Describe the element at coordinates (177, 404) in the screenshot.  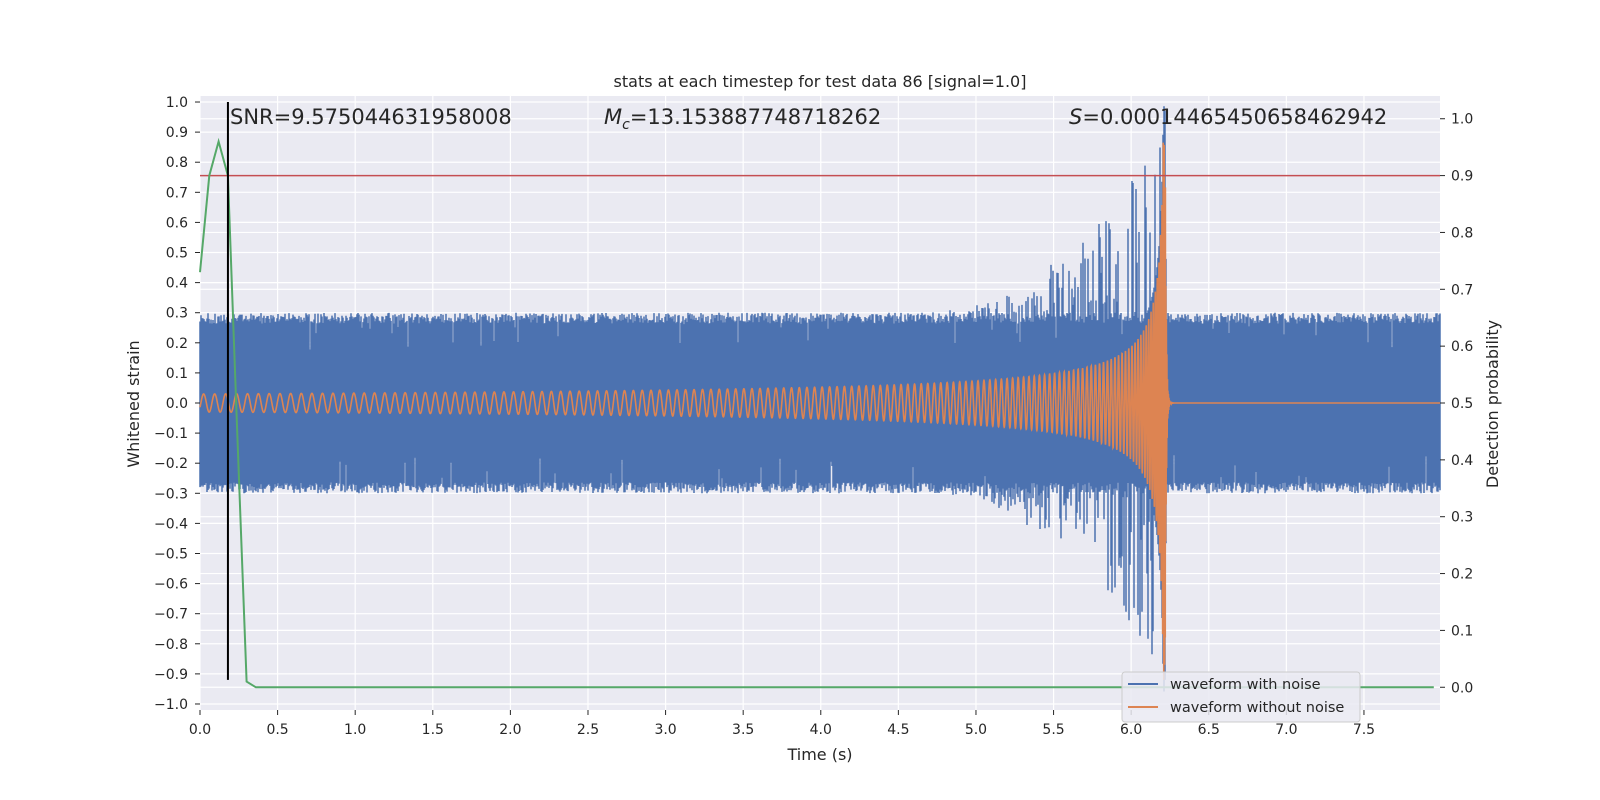
I see `y-left-tick-label: 0.0` at that location.